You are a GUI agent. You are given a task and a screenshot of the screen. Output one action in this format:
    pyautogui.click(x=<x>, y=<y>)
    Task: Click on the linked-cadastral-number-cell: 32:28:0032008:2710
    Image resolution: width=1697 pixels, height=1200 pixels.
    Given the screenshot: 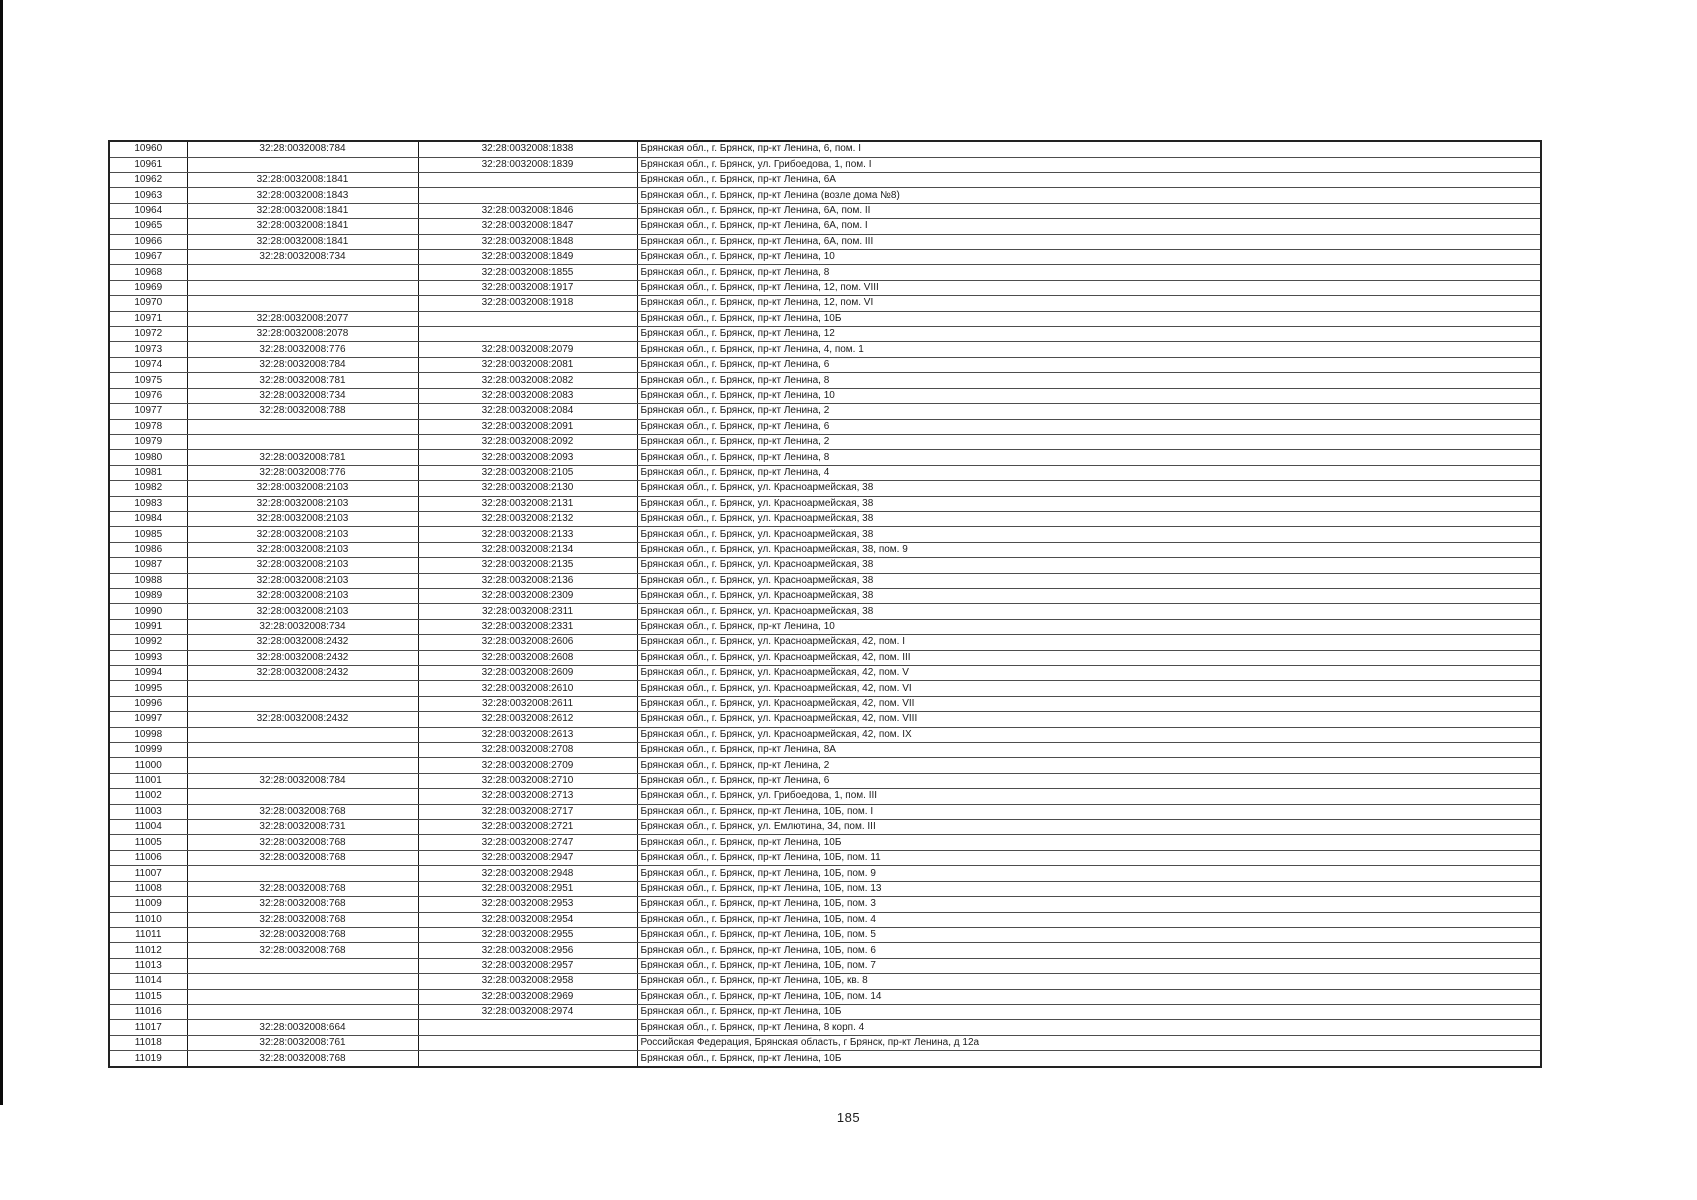 What is the action you would take?
    pyautogui.click(x=527, y=781)
    